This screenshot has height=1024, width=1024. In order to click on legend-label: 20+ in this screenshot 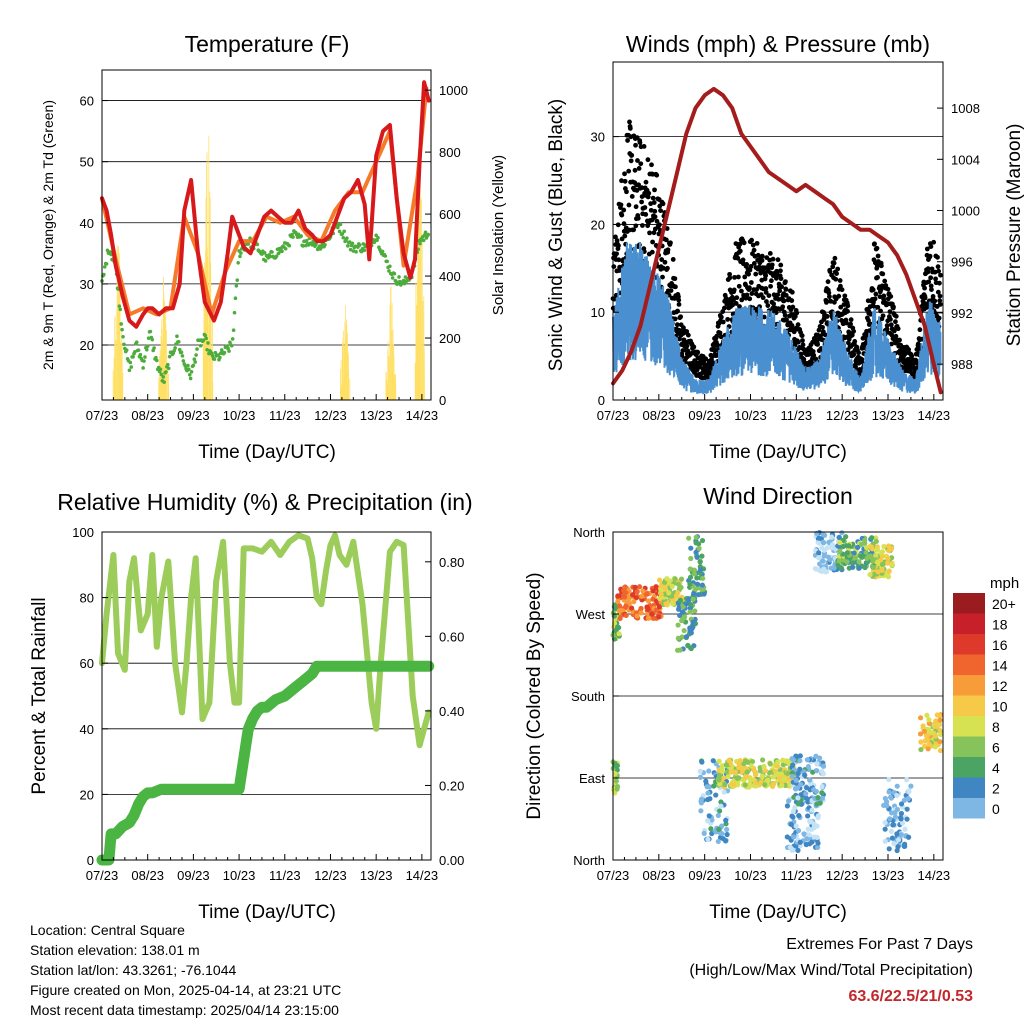, I will do `click(1004, 604)`.